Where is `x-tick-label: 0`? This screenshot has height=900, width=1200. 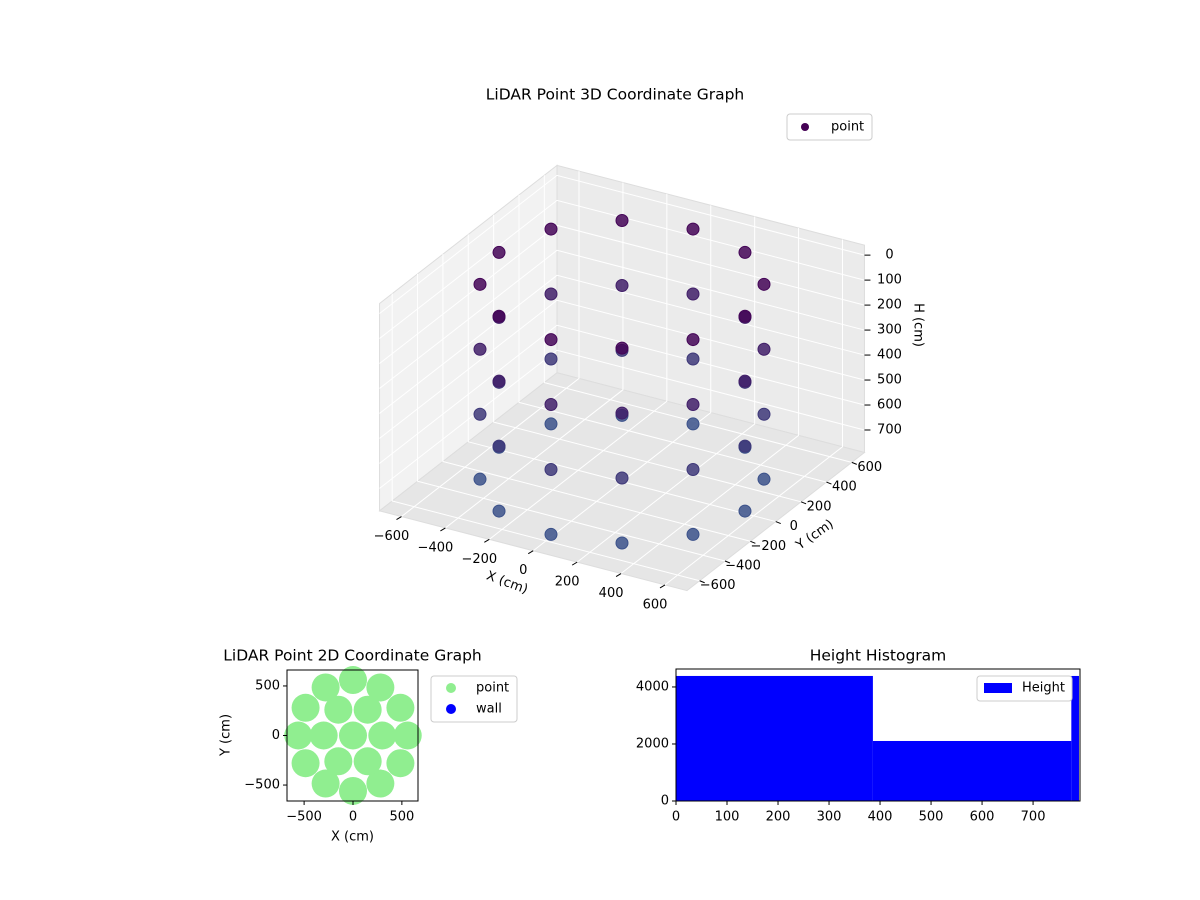 x-tick-label: 0 is located at coordinates (676, 817).